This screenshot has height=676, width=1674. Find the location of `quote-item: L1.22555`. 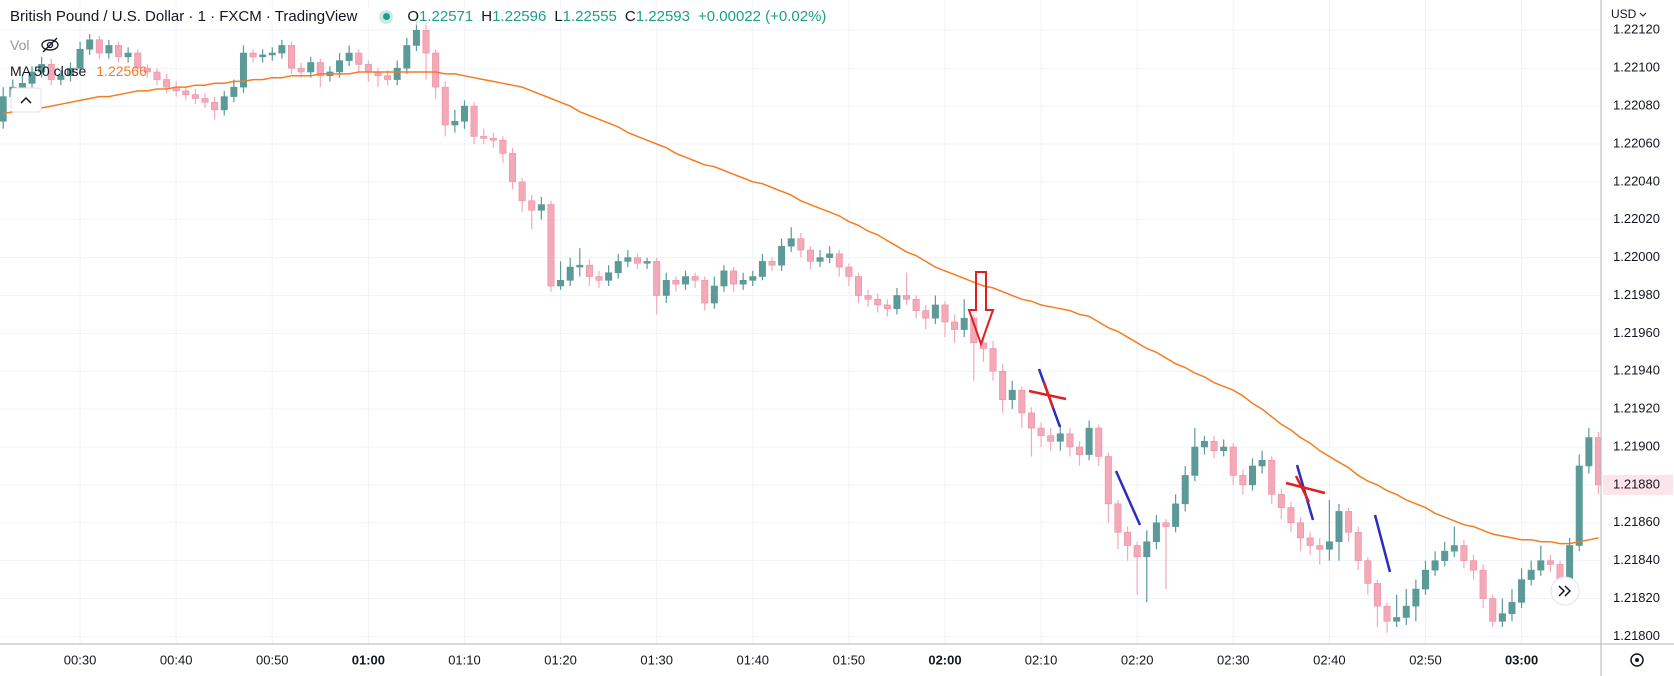

quote-item: L1.22555 is located at coordinates (585, 16).